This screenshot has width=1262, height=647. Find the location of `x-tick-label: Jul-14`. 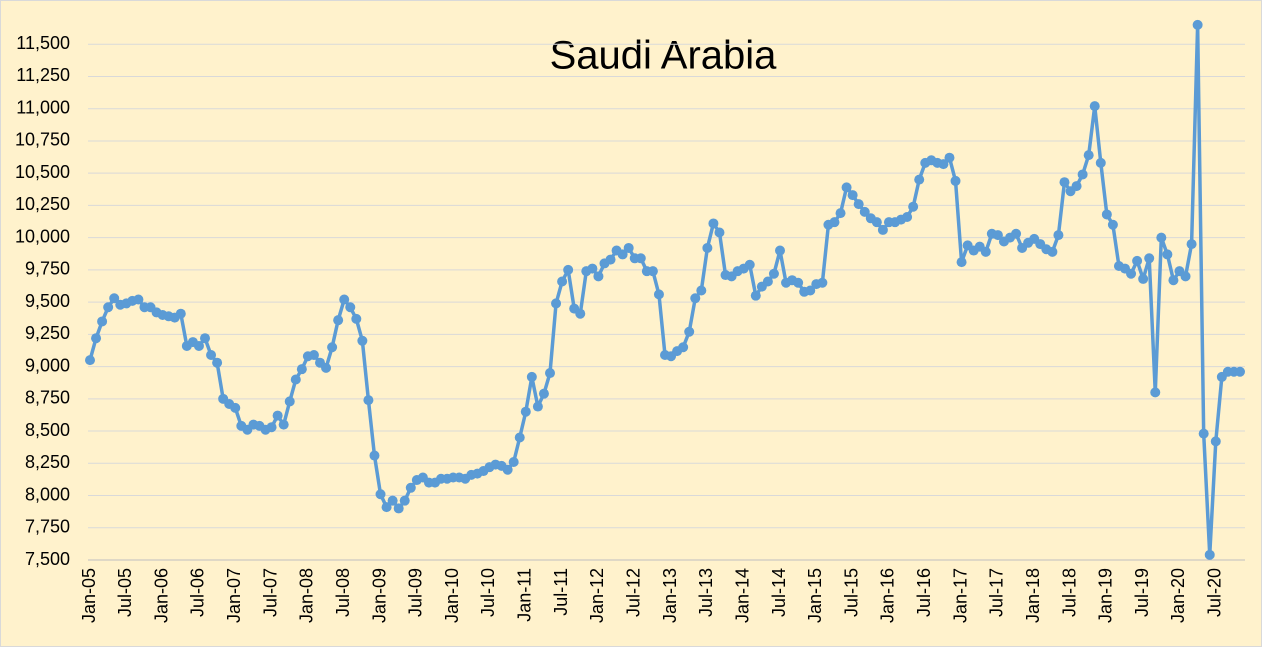

x-tick-label: Jul-14 is located at coordinates (779, 592).